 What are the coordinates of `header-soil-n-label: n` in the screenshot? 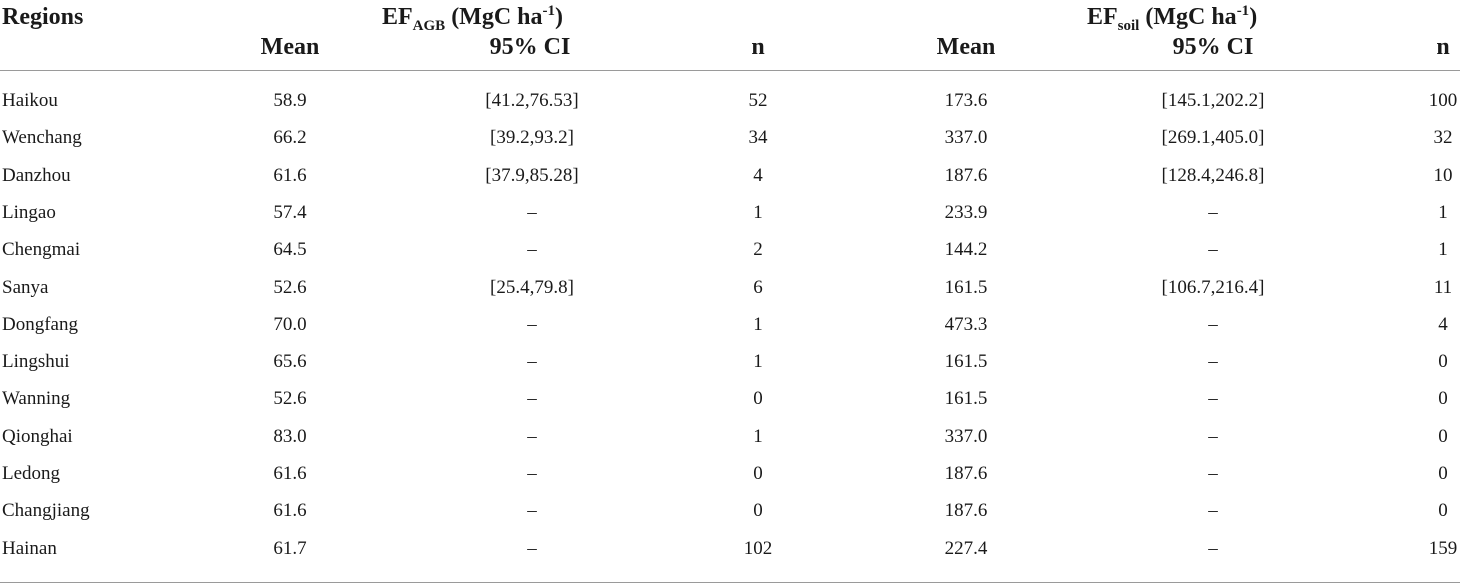 It's located at (1443, 47).